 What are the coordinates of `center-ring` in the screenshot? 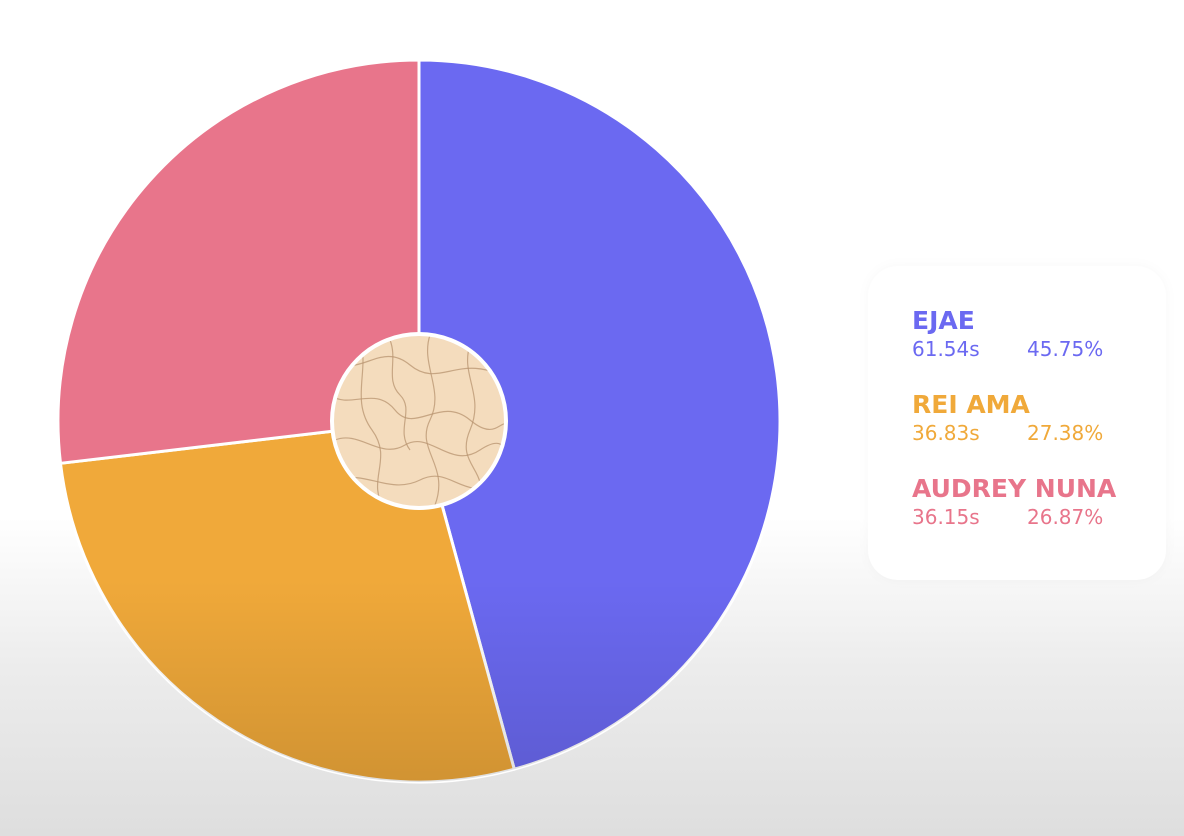 It's located at (419, 421).